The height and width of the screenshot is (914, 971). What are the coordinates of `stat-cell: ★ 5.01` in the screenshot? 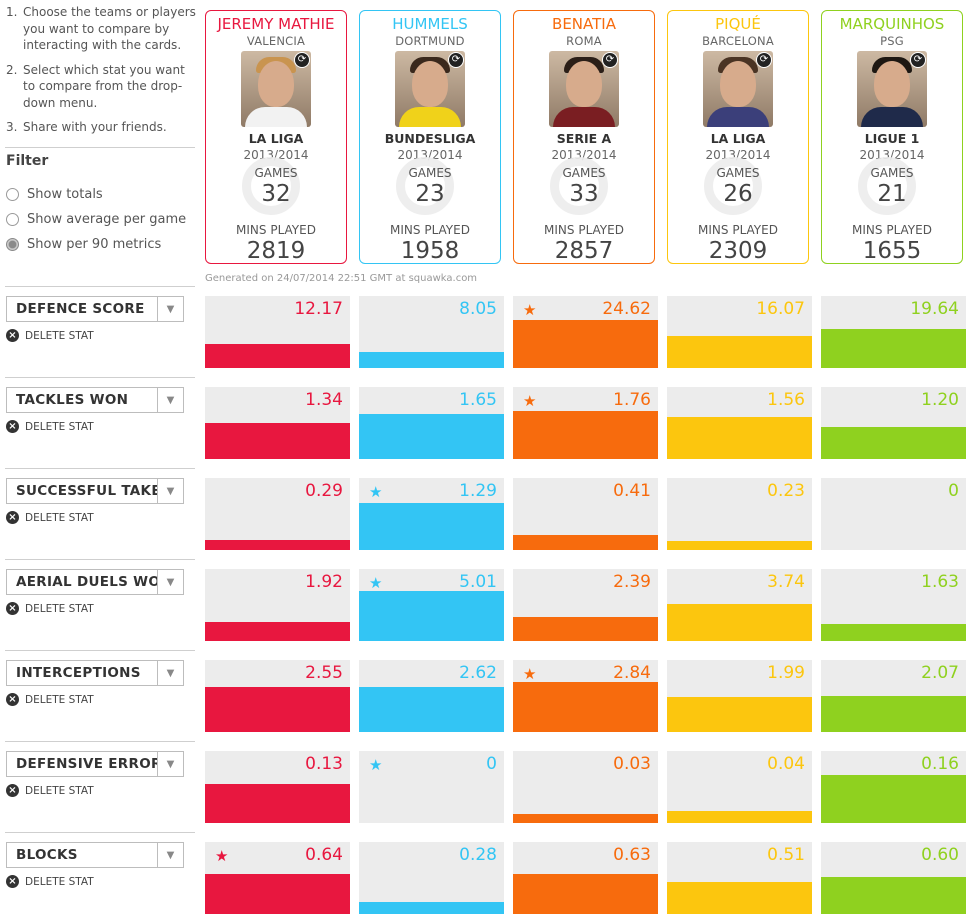 It's located at (431, 605).